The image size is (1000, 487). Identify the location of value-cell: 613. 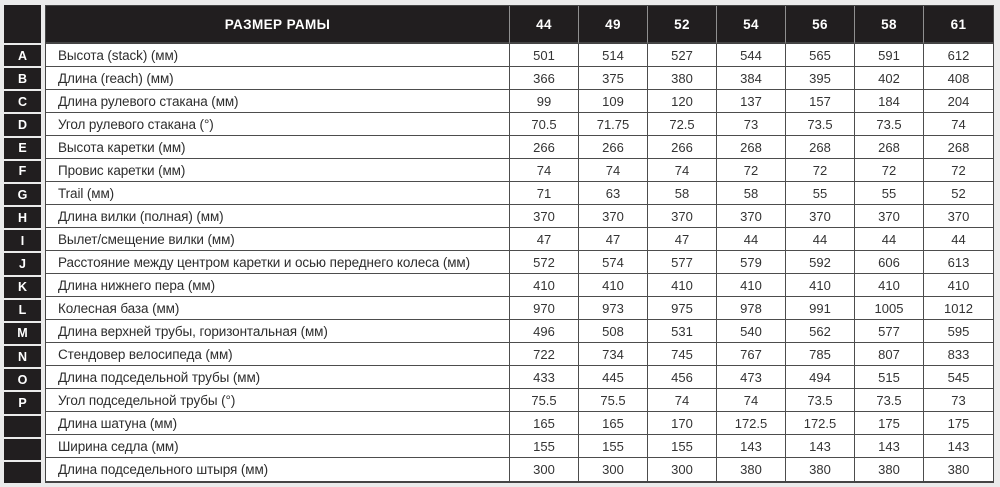
(958, 262).